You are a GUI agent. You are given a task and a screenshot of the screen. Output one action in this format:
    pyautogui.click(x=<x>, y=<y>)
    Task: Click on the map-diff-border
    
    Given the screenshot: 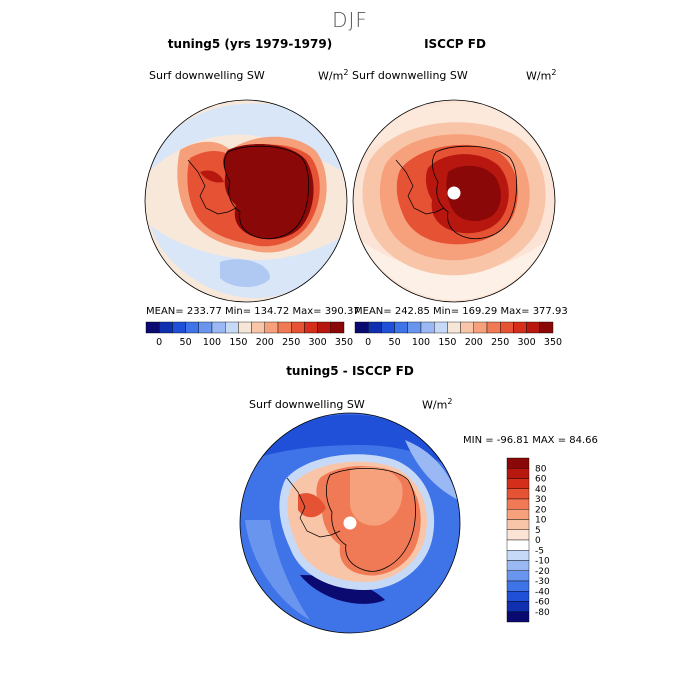 What is the action you would take?
    pyautogui.click(x=350, y=523)
    